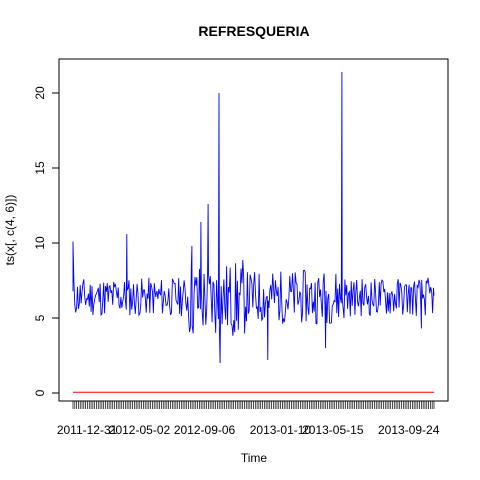  Describe the element at coordinates (87, 430) in the screenshot. I see `x-tick-label: 2011-12-31` at that location.